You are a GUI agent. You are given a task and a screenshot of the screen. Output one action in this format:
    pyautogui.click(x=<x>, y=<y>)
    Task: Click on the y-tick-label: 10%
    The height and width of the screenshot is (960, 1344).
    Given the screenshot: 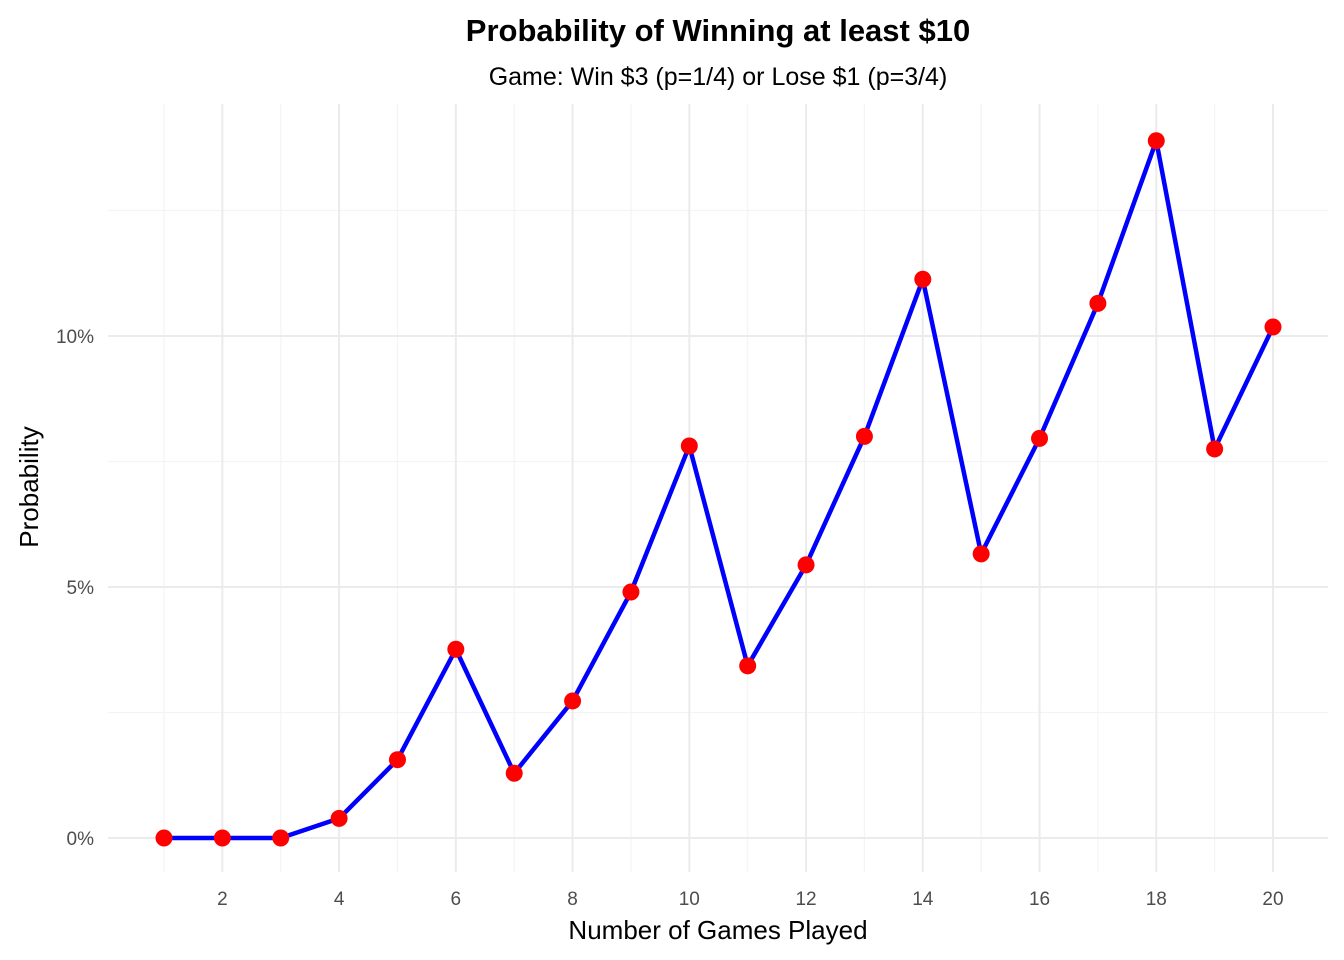 What is the action you would take?
    pyautogui.click(x=75, y=337)
    